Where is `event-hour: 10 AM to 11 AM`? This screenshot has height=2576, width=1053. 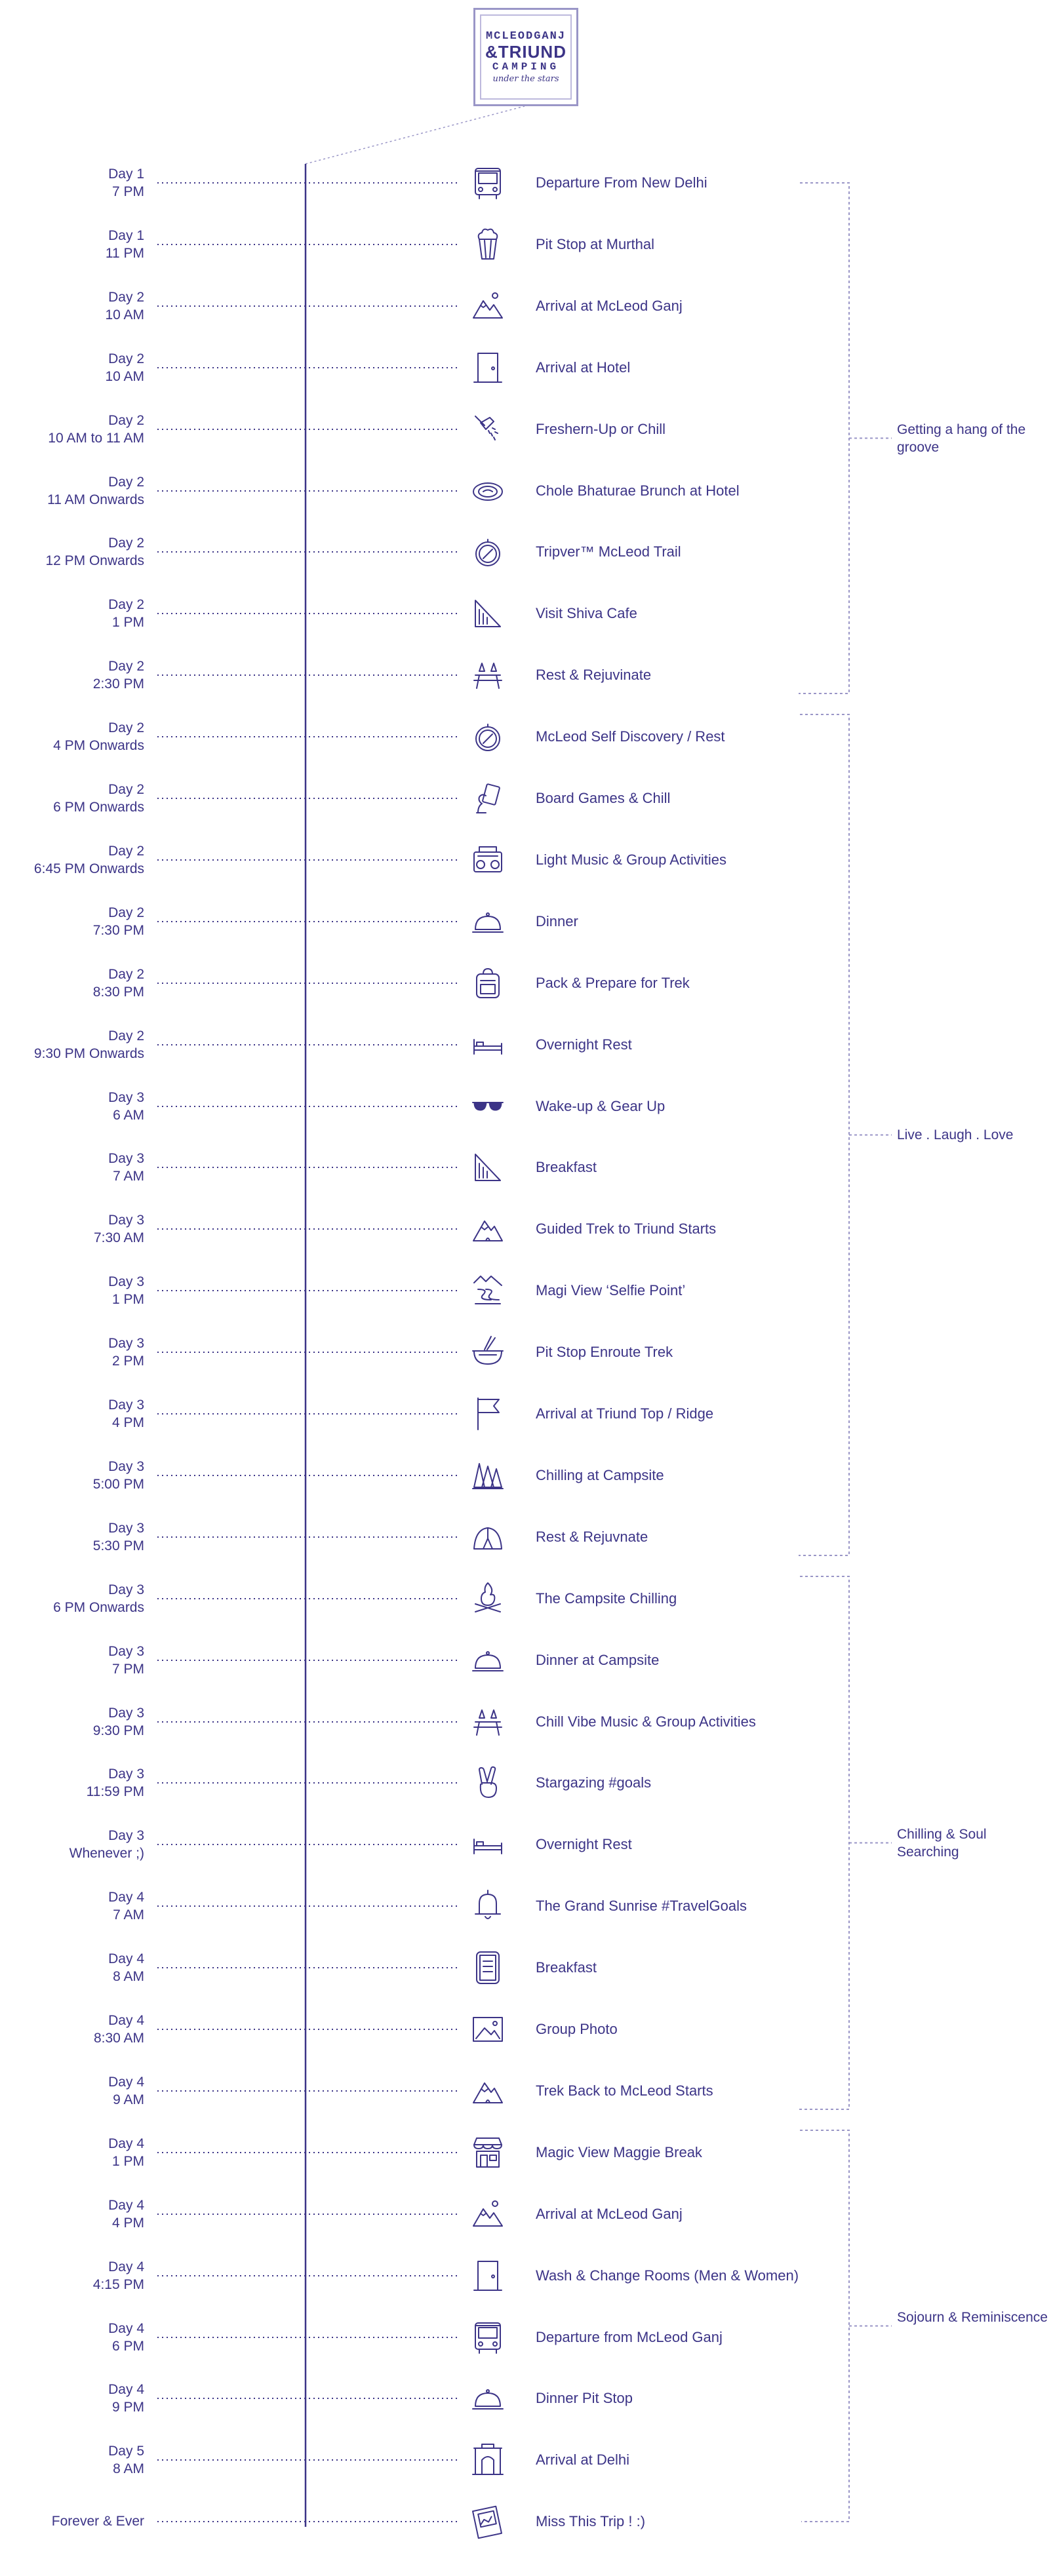 event-hour: 10 AM to 11 AM is located at coordinates (96, 438).